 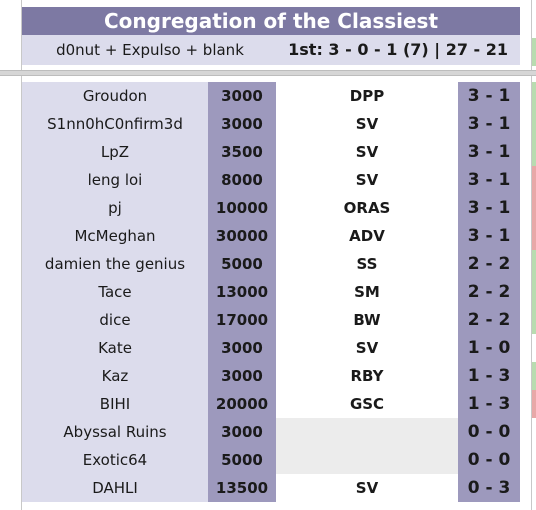 I want to click on player-points: 13500, so click(x=242, y=488).